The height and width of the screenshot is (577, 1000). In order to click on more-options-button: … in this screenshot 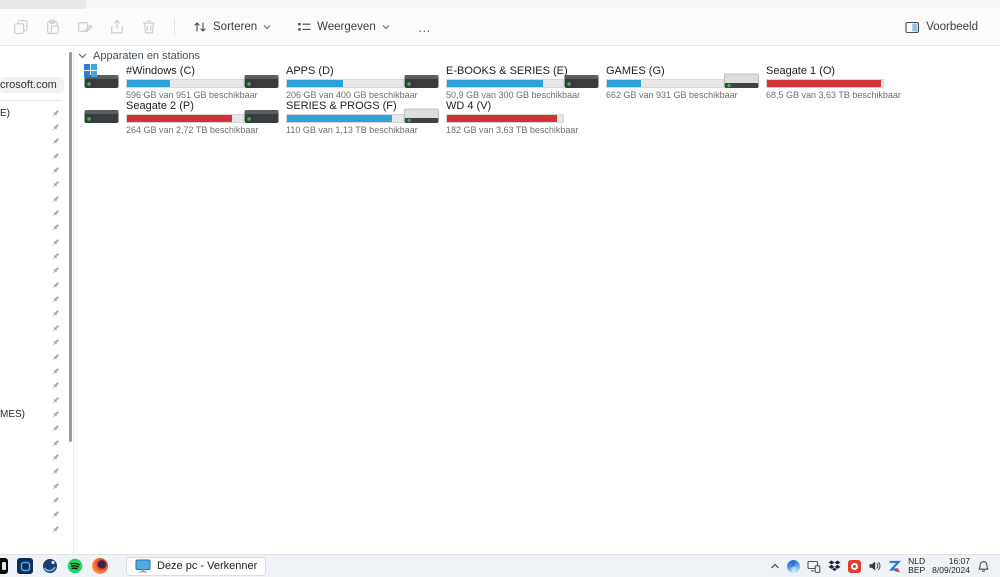, I will do `click(425, 27)`.